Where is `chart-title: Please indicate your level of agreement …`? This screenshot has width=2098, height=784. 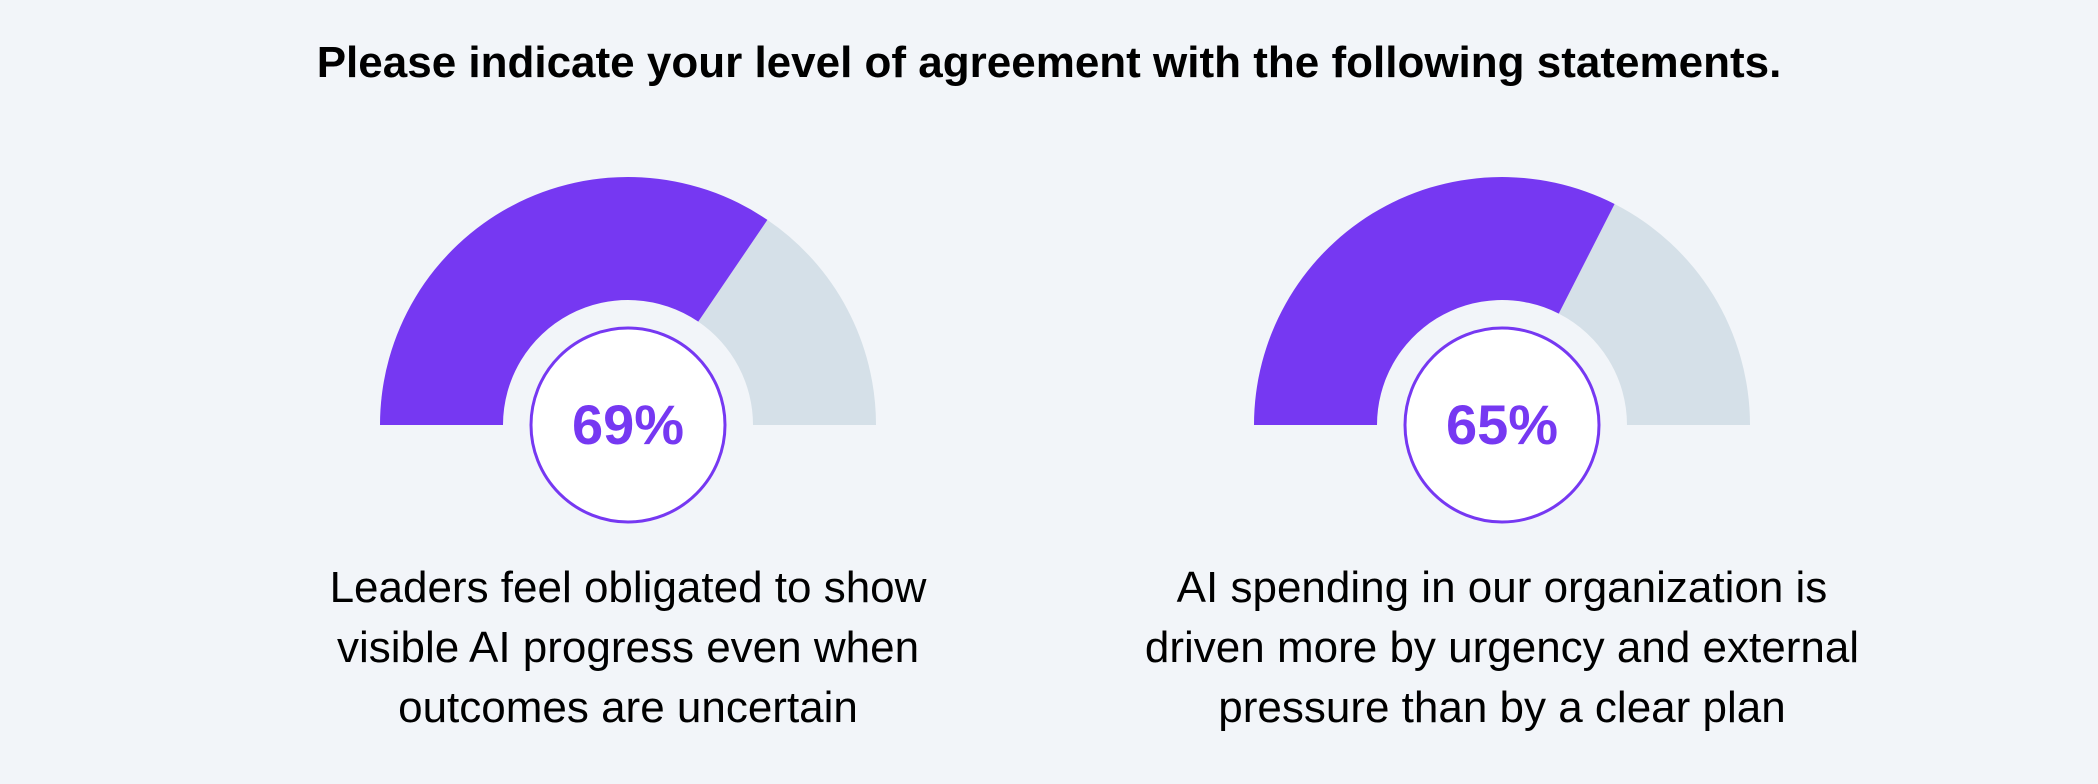 chart-title: Please indicate your level of agreement … is located at coordinates (1049, 62).